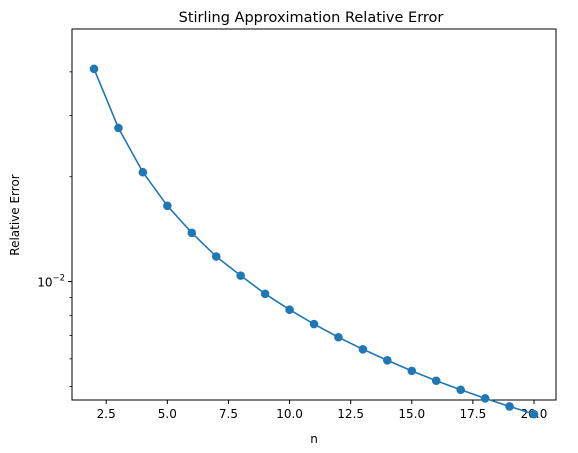 The width and height of the screenshot is (578, 453). I want to click on x-tick-label: 15.0, so click(411, 414).